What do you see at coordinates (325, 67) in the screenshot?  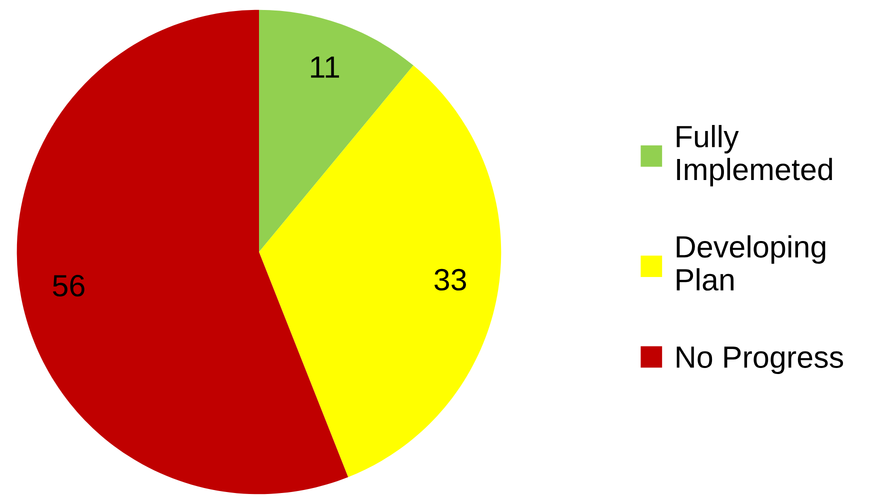 I see `data-label: 11` at bounding box center [325, 67].